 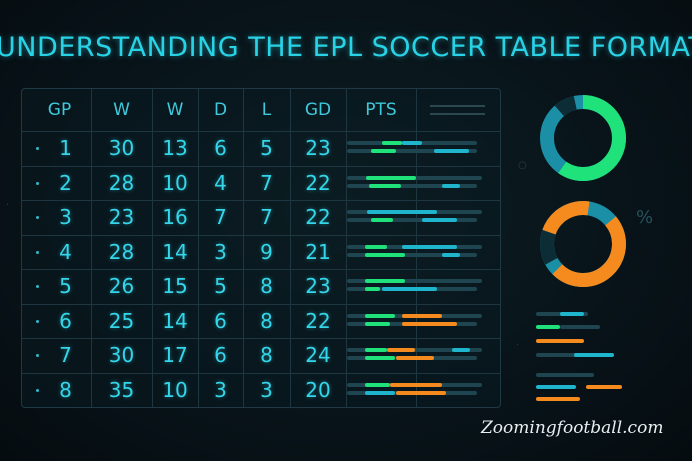 What do you see at coordinates (175, 286) in the screenshot?
I see `cell-w-2: 15` at bounding box center [175, 286].